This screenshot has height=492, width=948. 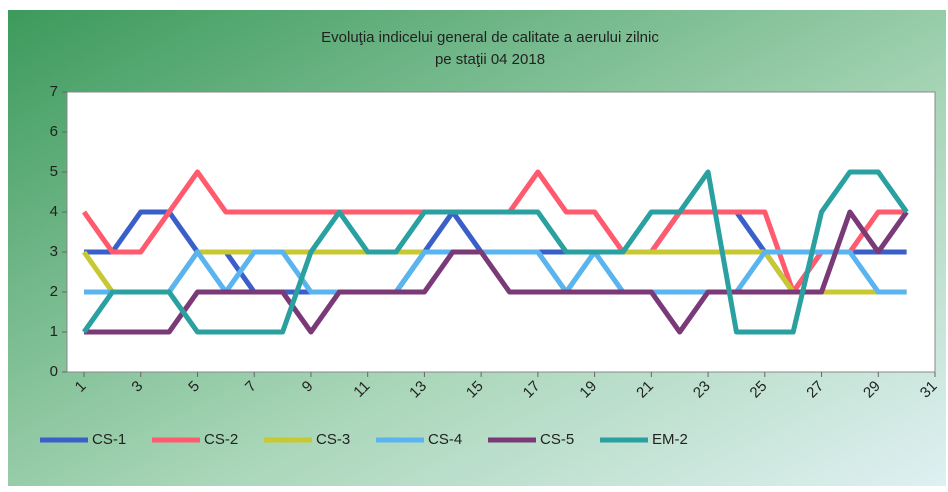 What do you see at coordinates (221, 439) in the screenshot?
I see `legend-label: CS-2` at bounding box center [221, 439].